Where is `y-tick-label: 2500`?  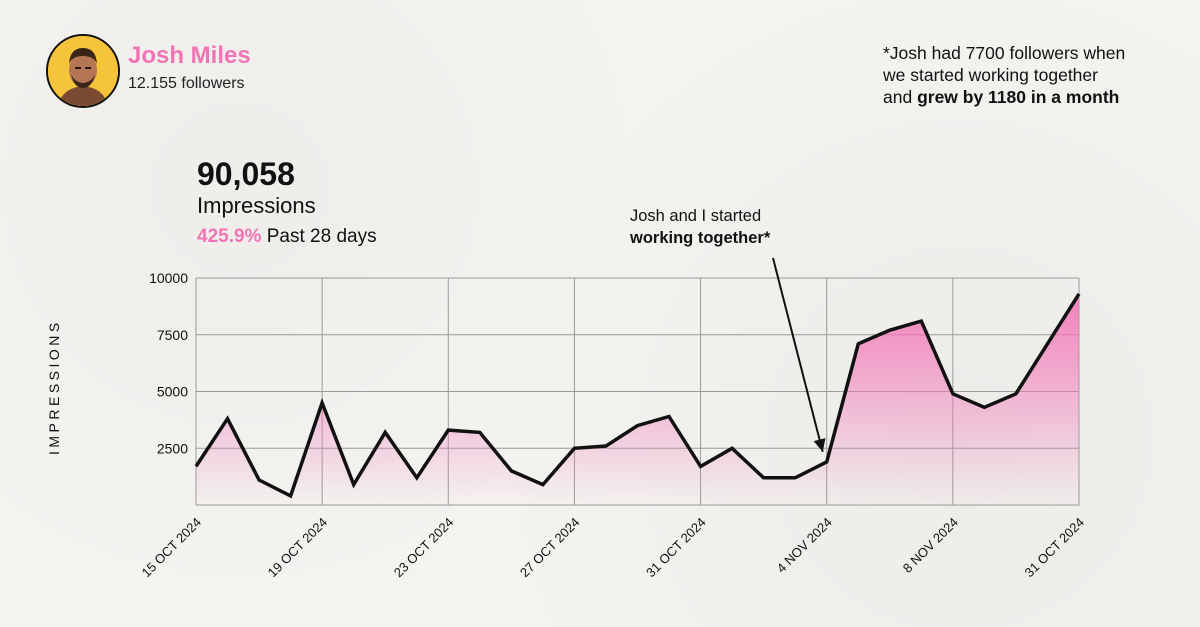 y-tick-label: 2500 is located at coordinates (172, 448).